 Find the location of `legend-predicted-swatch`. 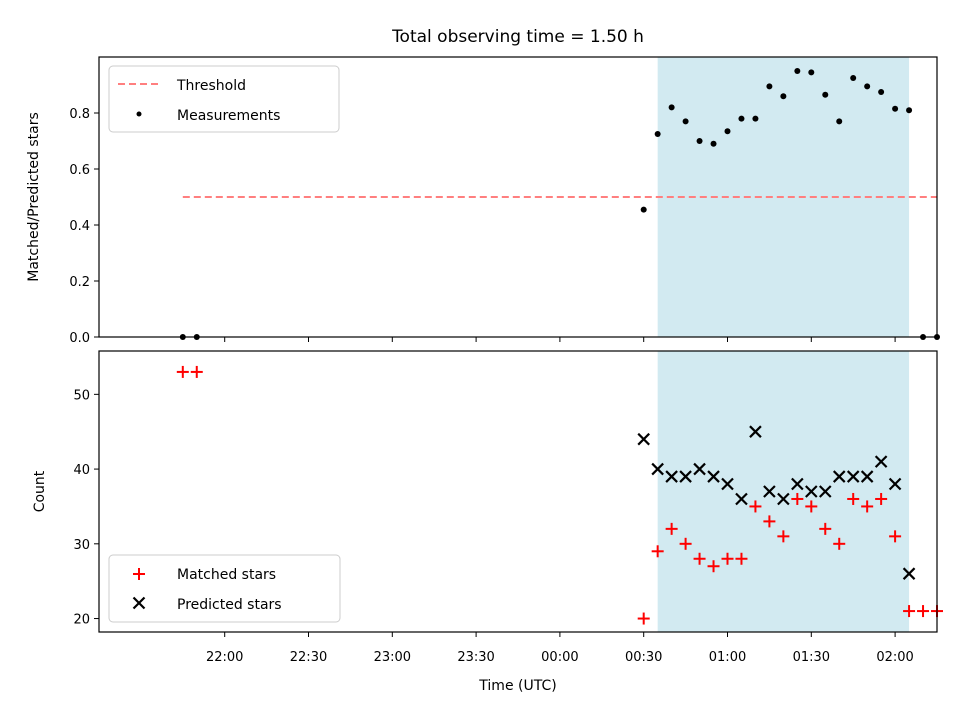

legend-predicted-swatch is located at coordinates (139, 603).